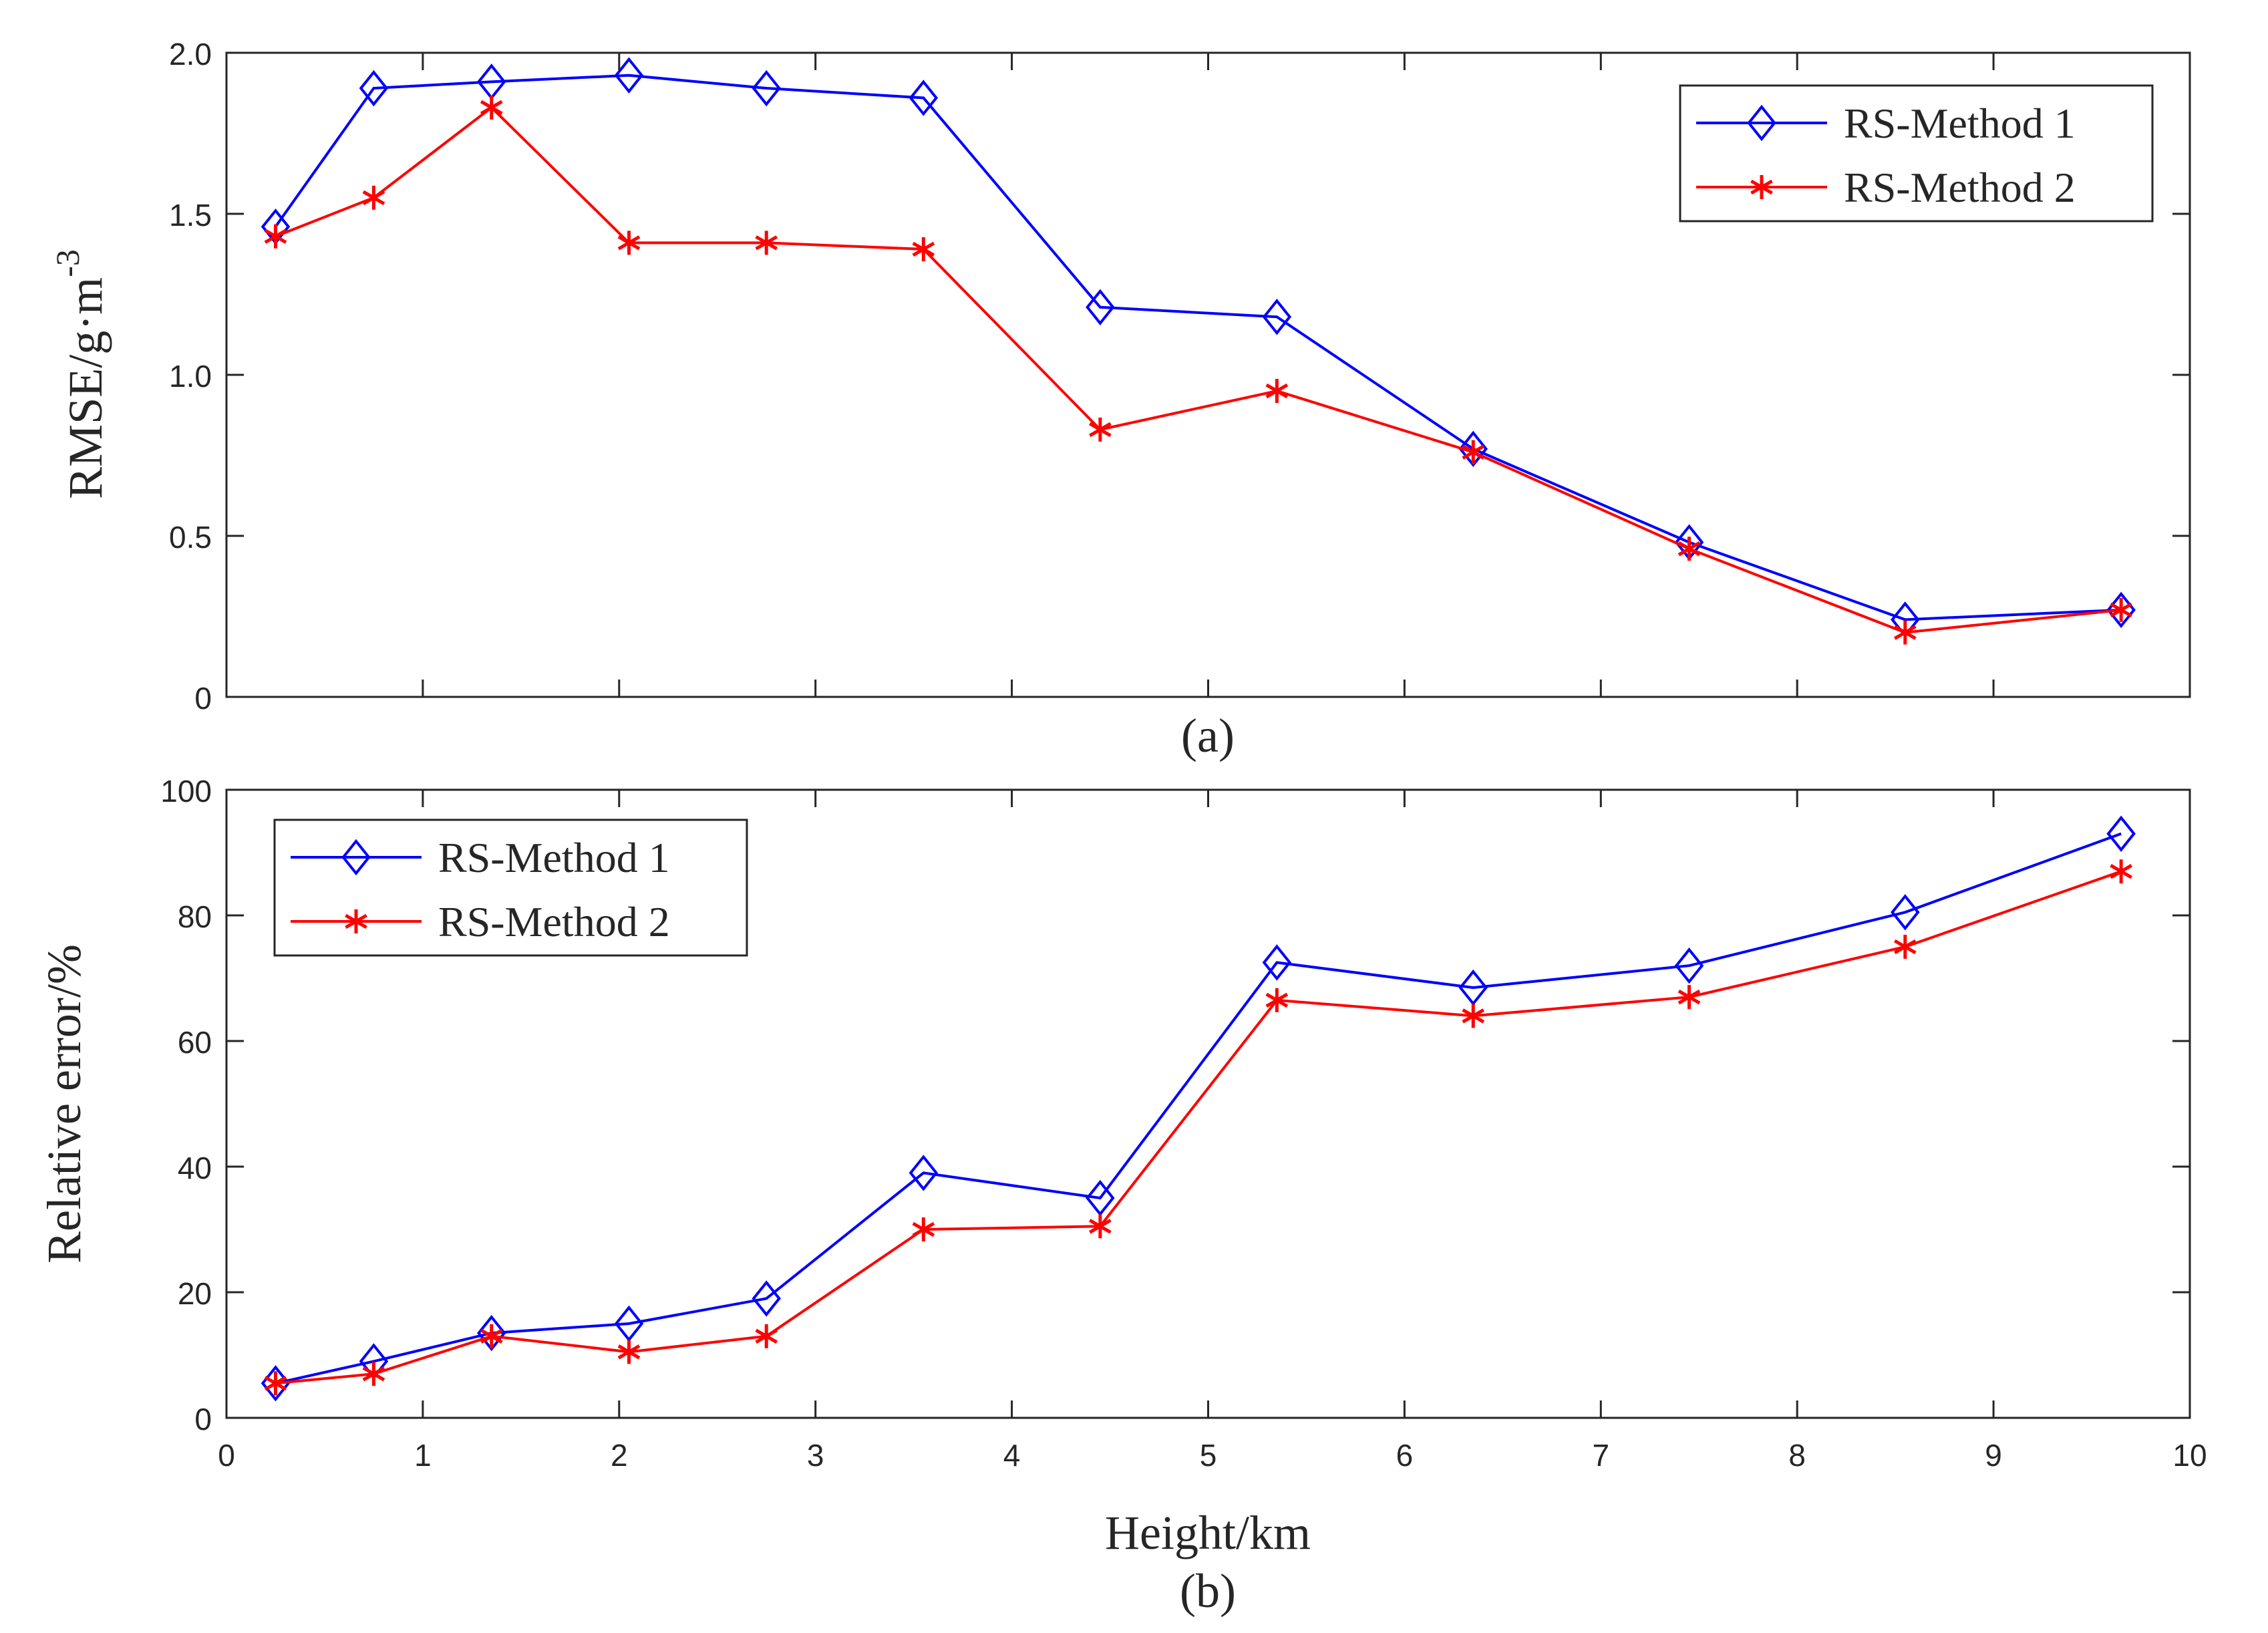 This screenshot has height=1633, width=2268. What do you see at coordinates (815, 1455) in the screenshot?
I see `x-tick-label: 3` at bounding box center [815, 1455].